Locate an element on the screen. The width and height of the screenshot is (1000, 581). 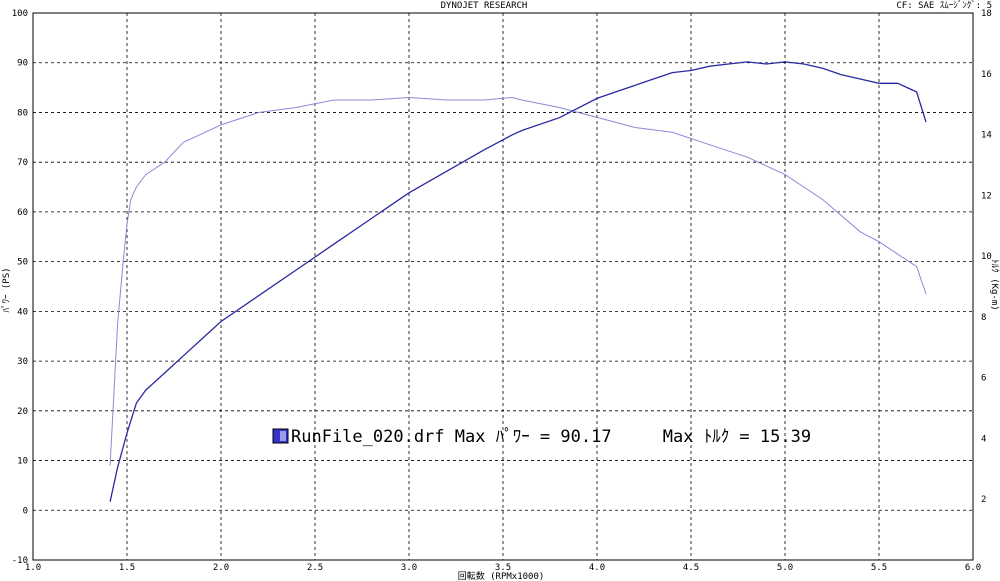
y-right-tick-label: 6 is located at coordinates (983, 379).